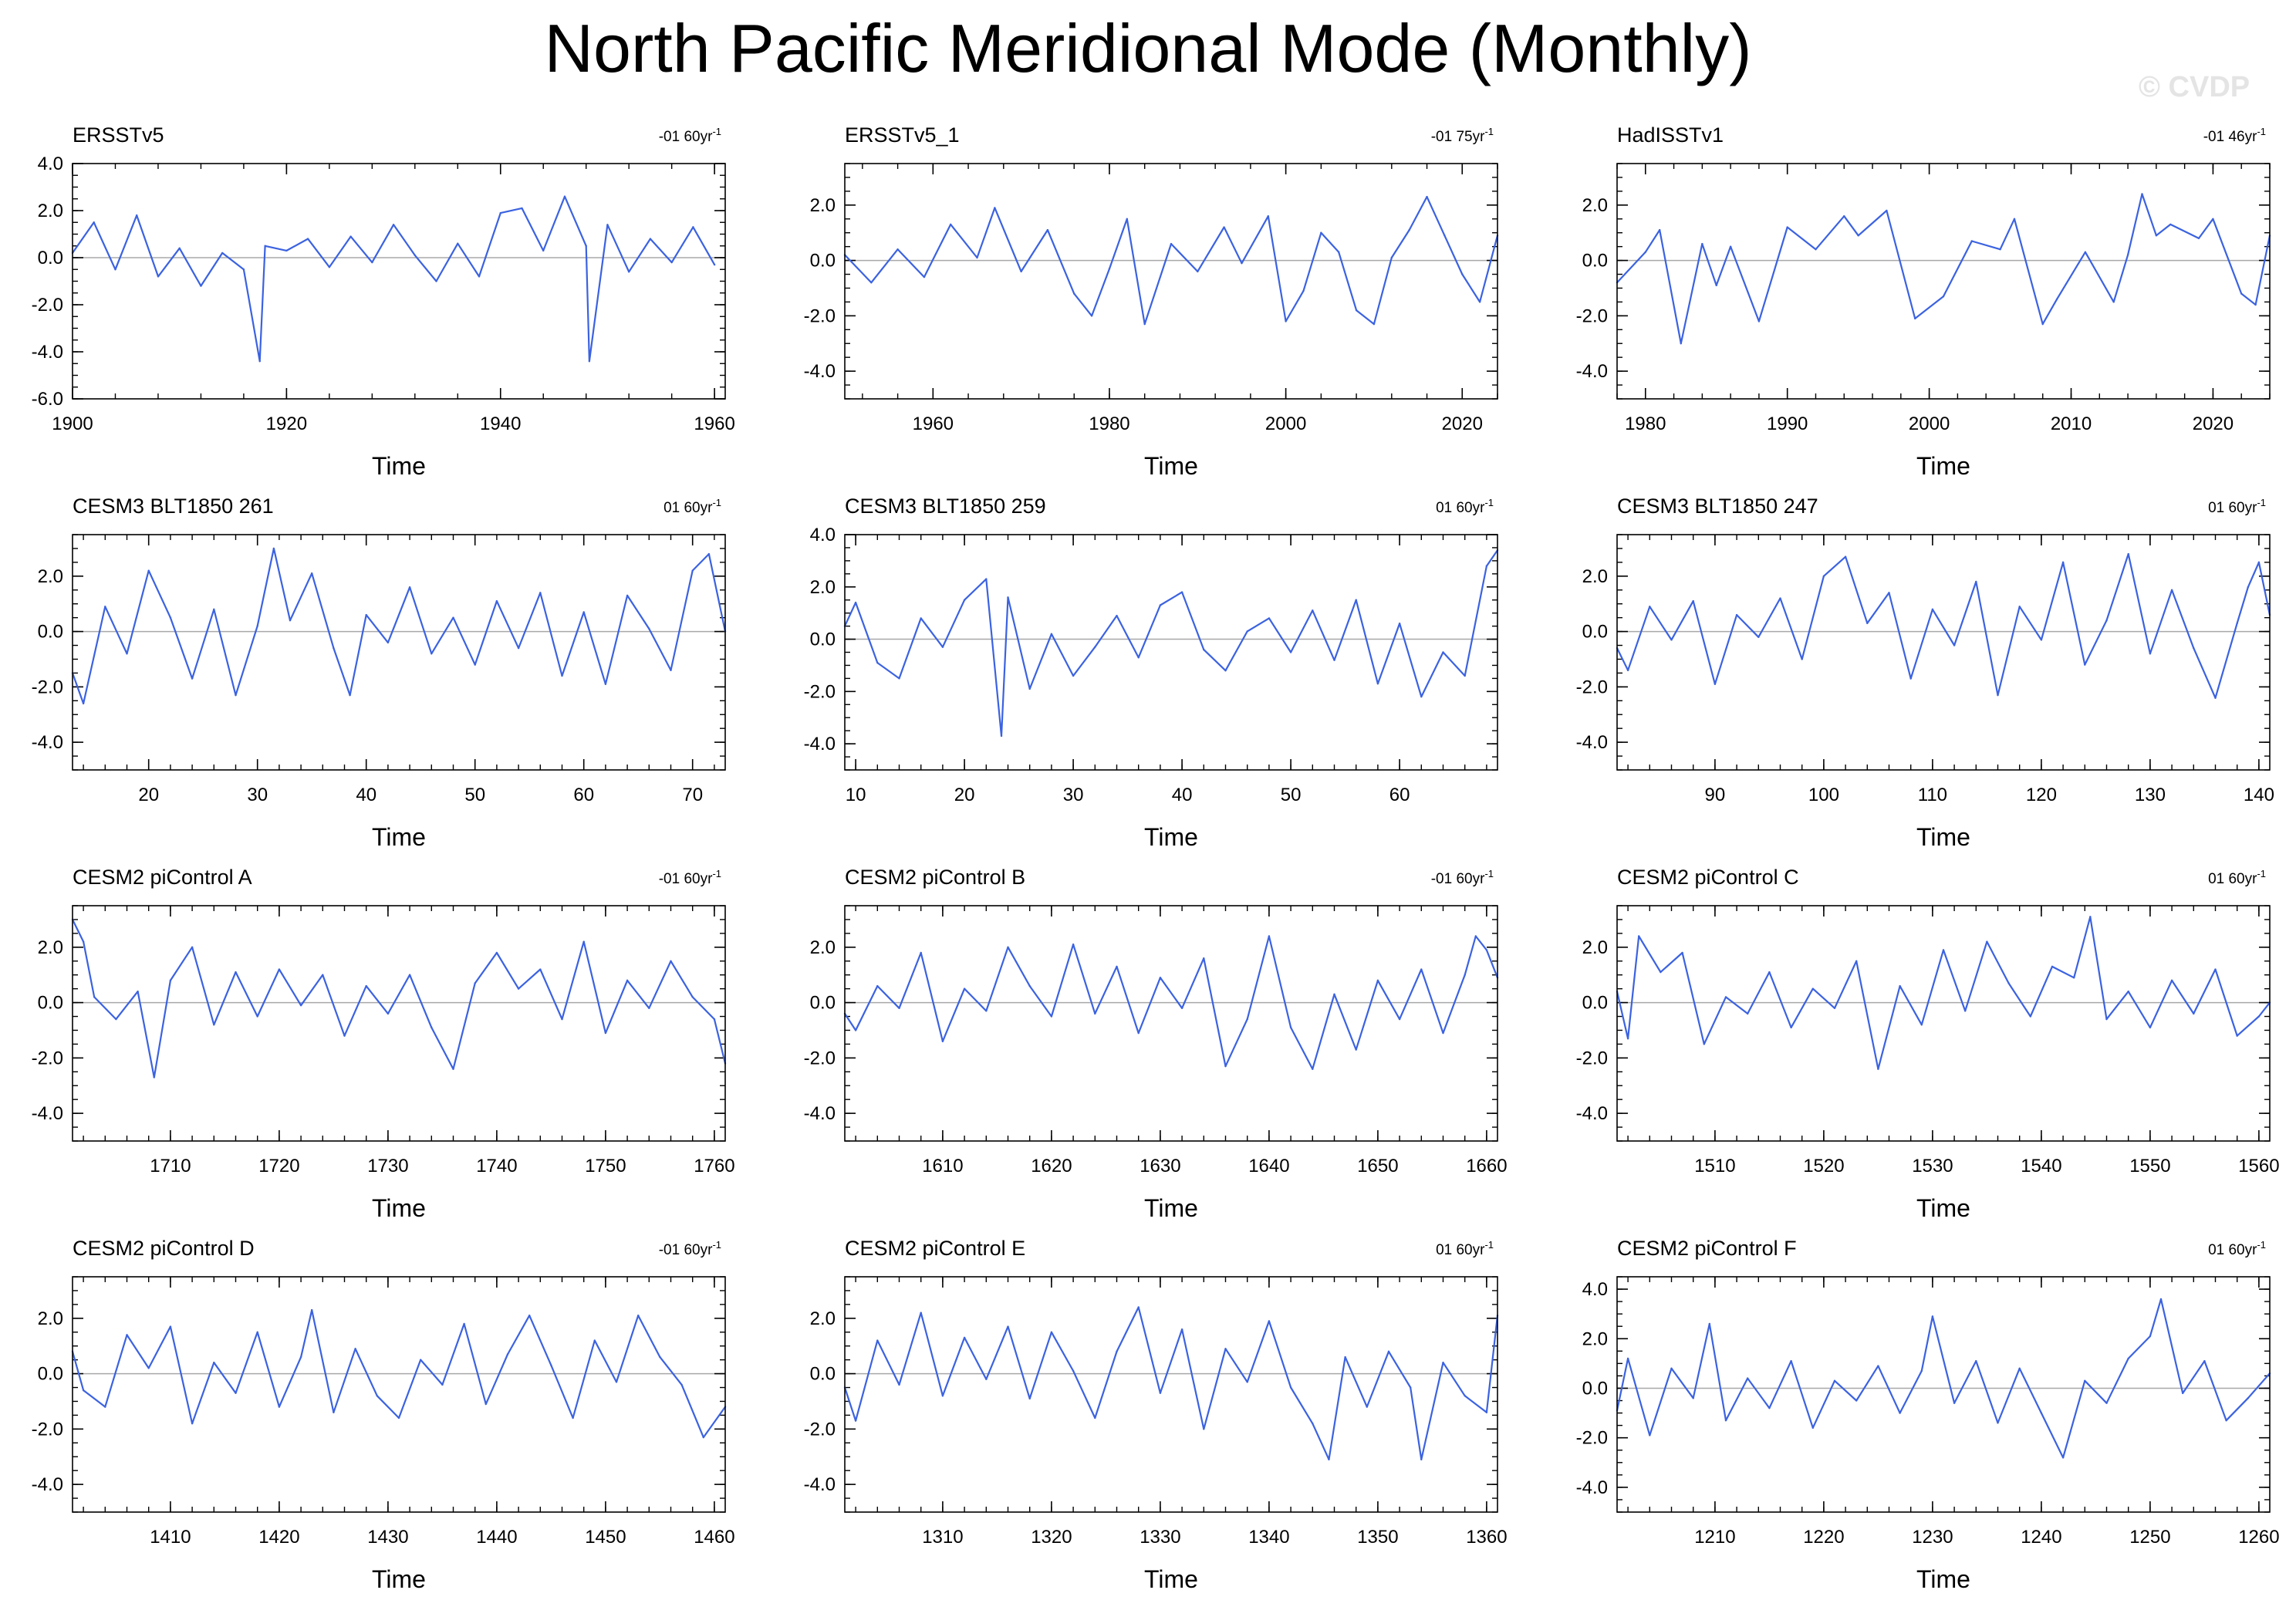 This screenshot has height=1617, width=2296. Describe the element at coordinates (1051, 1537) in the screenshot. I see `x-tick-label: 1320` at that location.